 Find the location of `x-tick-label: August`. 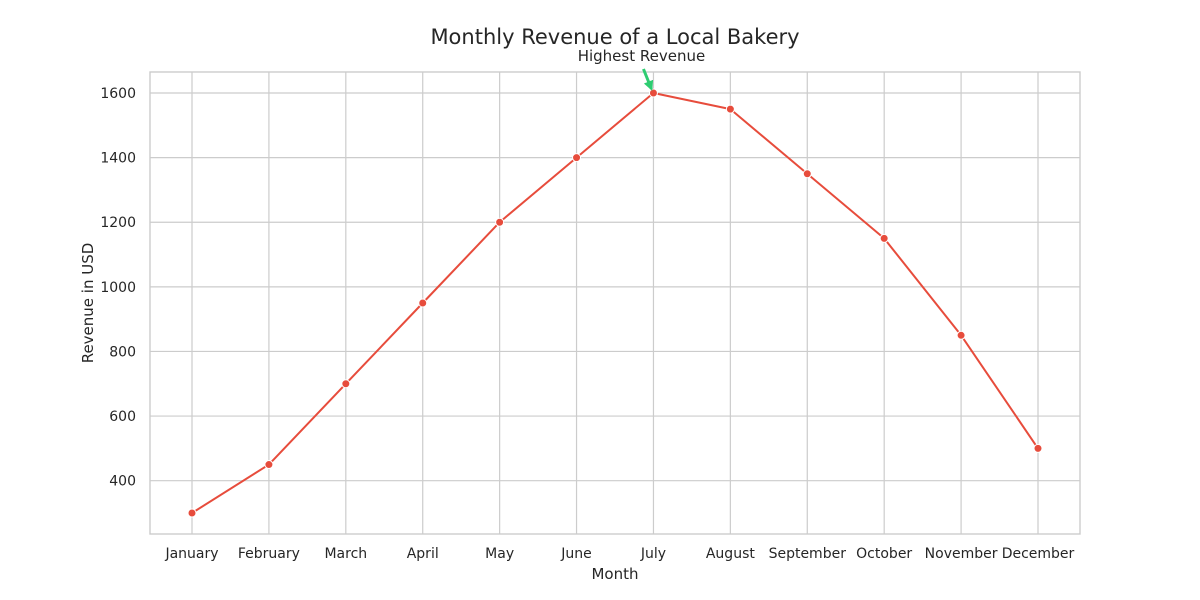

x-tick-label: August is located at coordinates (731, 554).